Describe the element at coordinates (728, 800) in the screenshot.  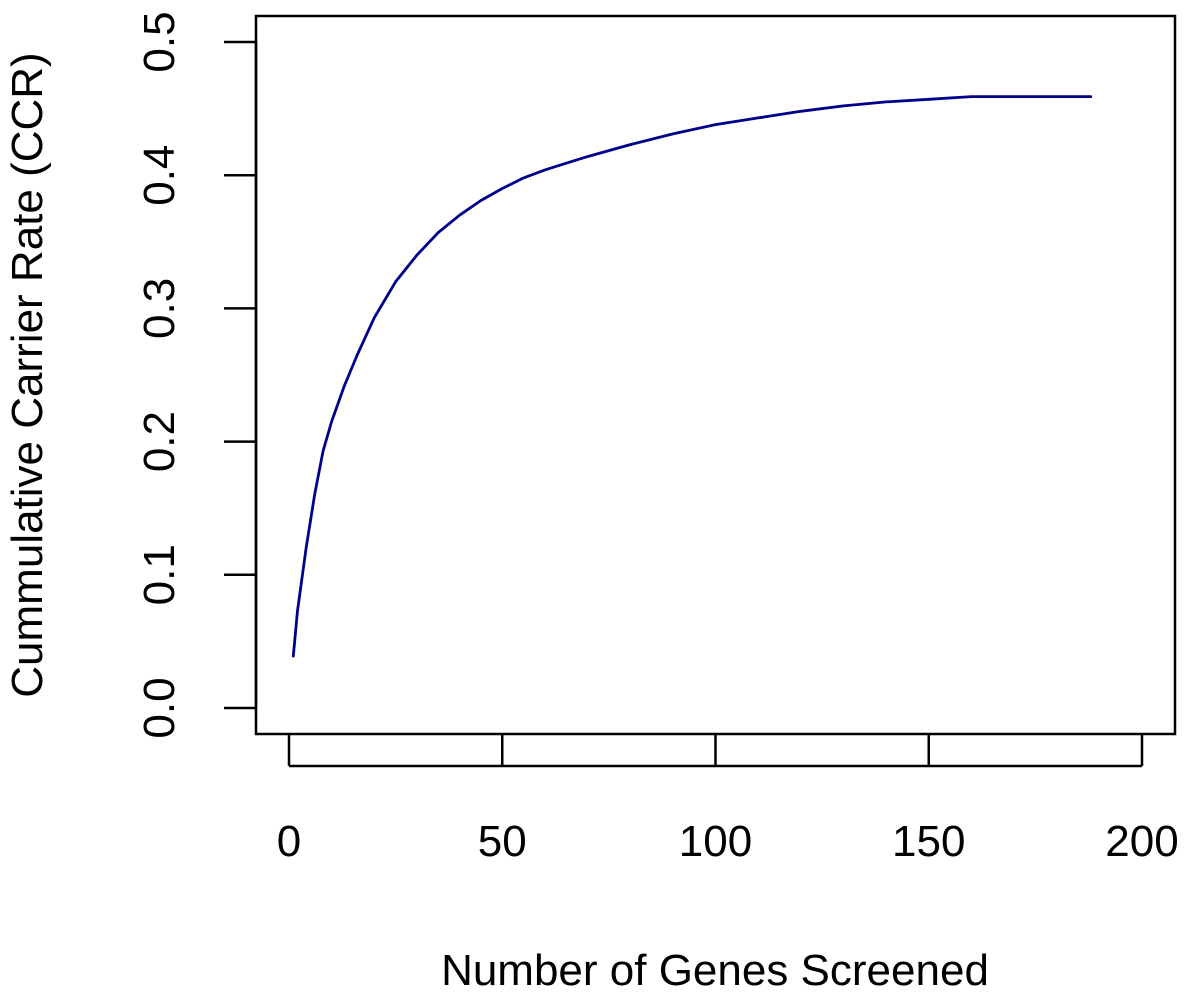
I see `x-axis: 0 50 100 150 200` at that location.